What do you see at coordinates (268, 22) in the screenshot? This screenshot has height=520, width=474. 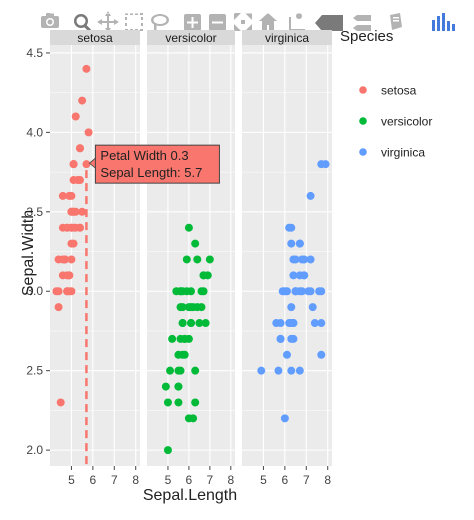 I see `reset-axes-icon` at bounding box center [268, 22].